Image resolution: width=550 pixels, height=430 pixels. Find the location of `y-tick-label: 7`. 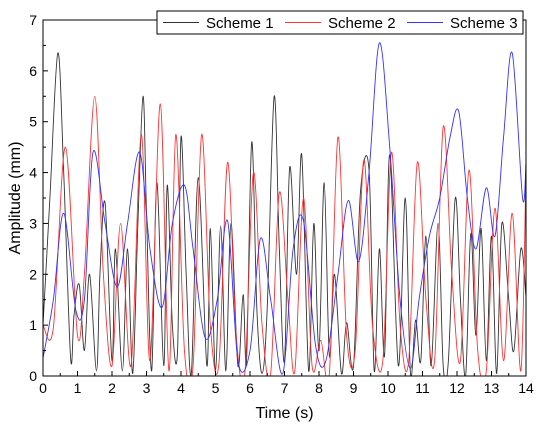

y-tick-label: 7 is located at coordinates (33, 20).